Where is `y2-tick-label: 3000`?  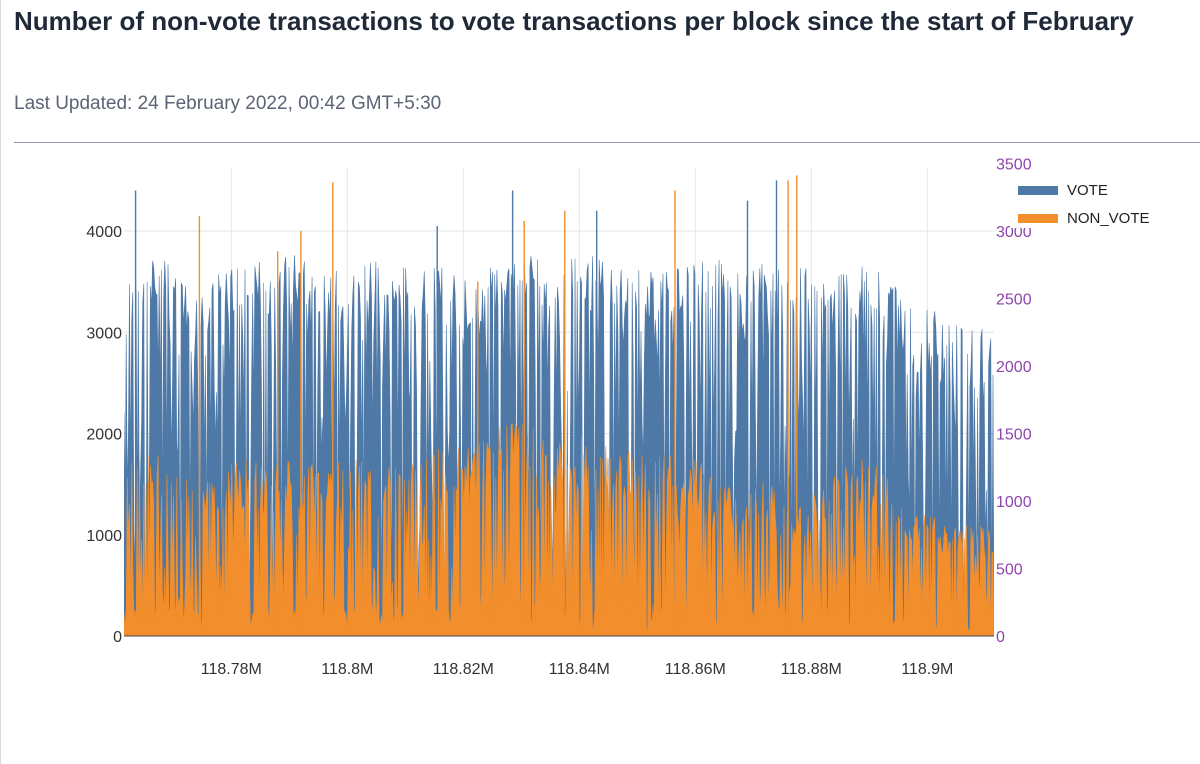
y2-tick-label: 3000 is located at coordinates (1014, 232).